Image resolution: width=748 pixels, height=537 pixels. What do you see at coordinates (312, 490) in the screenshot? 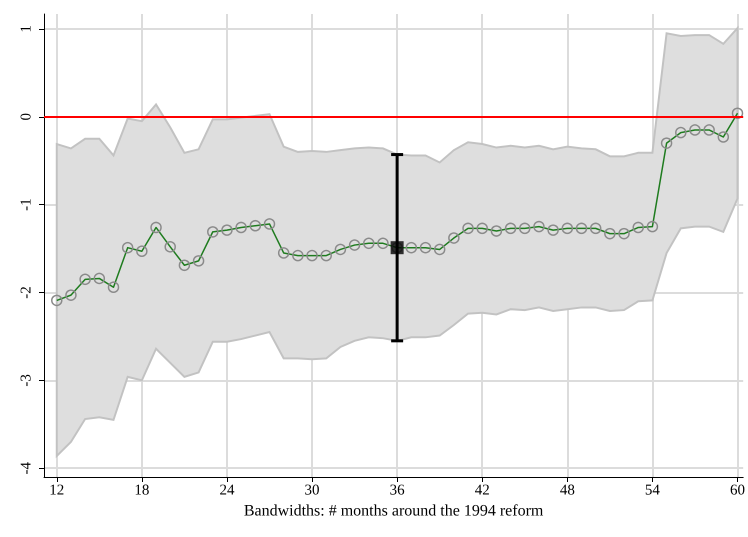
I see `x-tick-label: 30` at bounding box center [312, 490].